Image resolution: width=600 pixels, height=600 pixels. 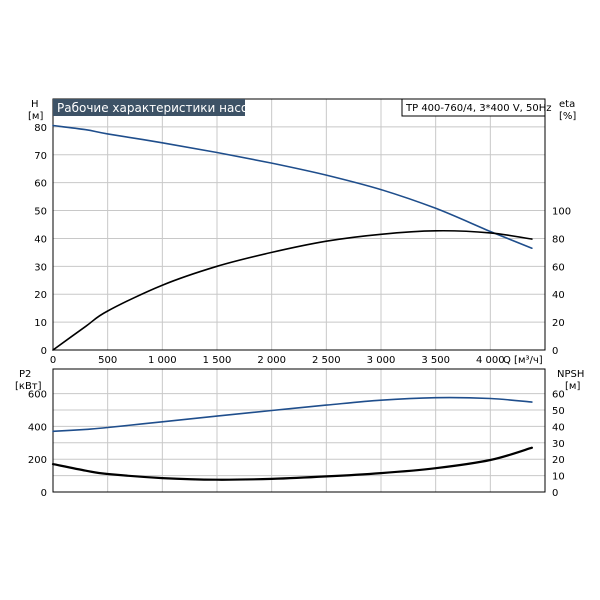 I want to click on model-label-box, so click(x=473, y=107).